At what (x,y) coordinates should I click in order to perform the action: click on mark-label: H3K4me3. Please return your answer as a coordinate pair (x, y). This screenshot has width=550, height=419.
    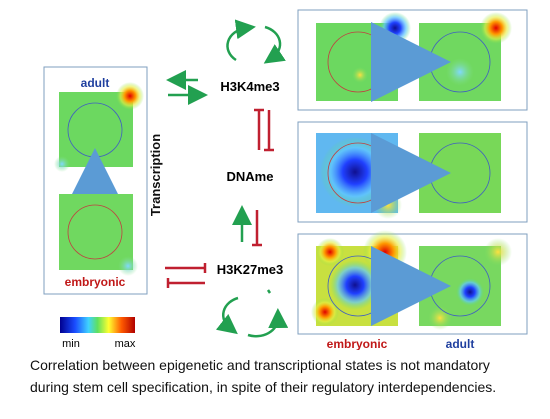
    Looking at the image, I should click on (249, 86).